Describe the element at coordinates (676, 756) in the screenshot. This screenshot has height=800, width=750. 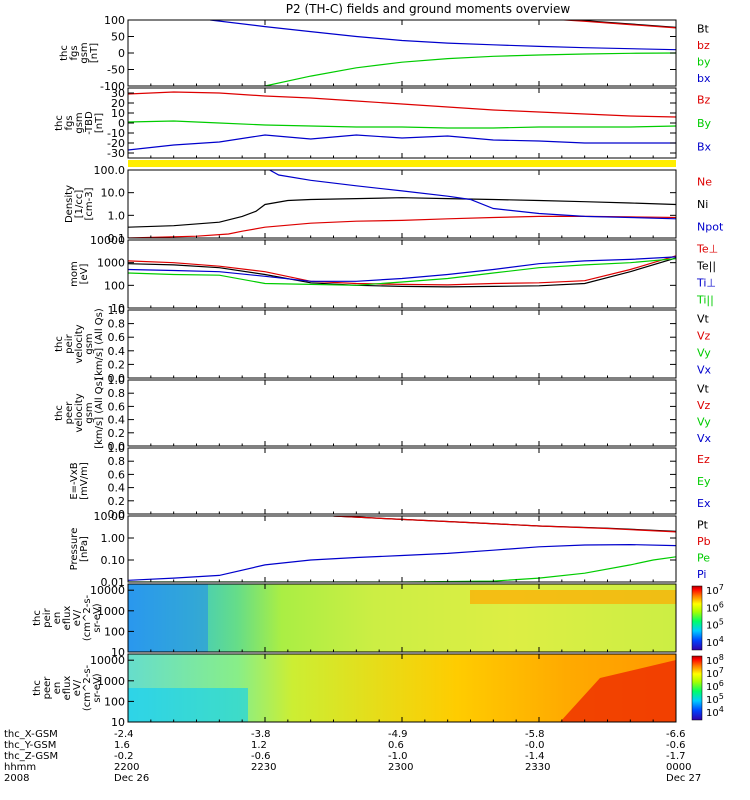
I see `ephem-value-thc_Z-GSM: -1.7` at that location.